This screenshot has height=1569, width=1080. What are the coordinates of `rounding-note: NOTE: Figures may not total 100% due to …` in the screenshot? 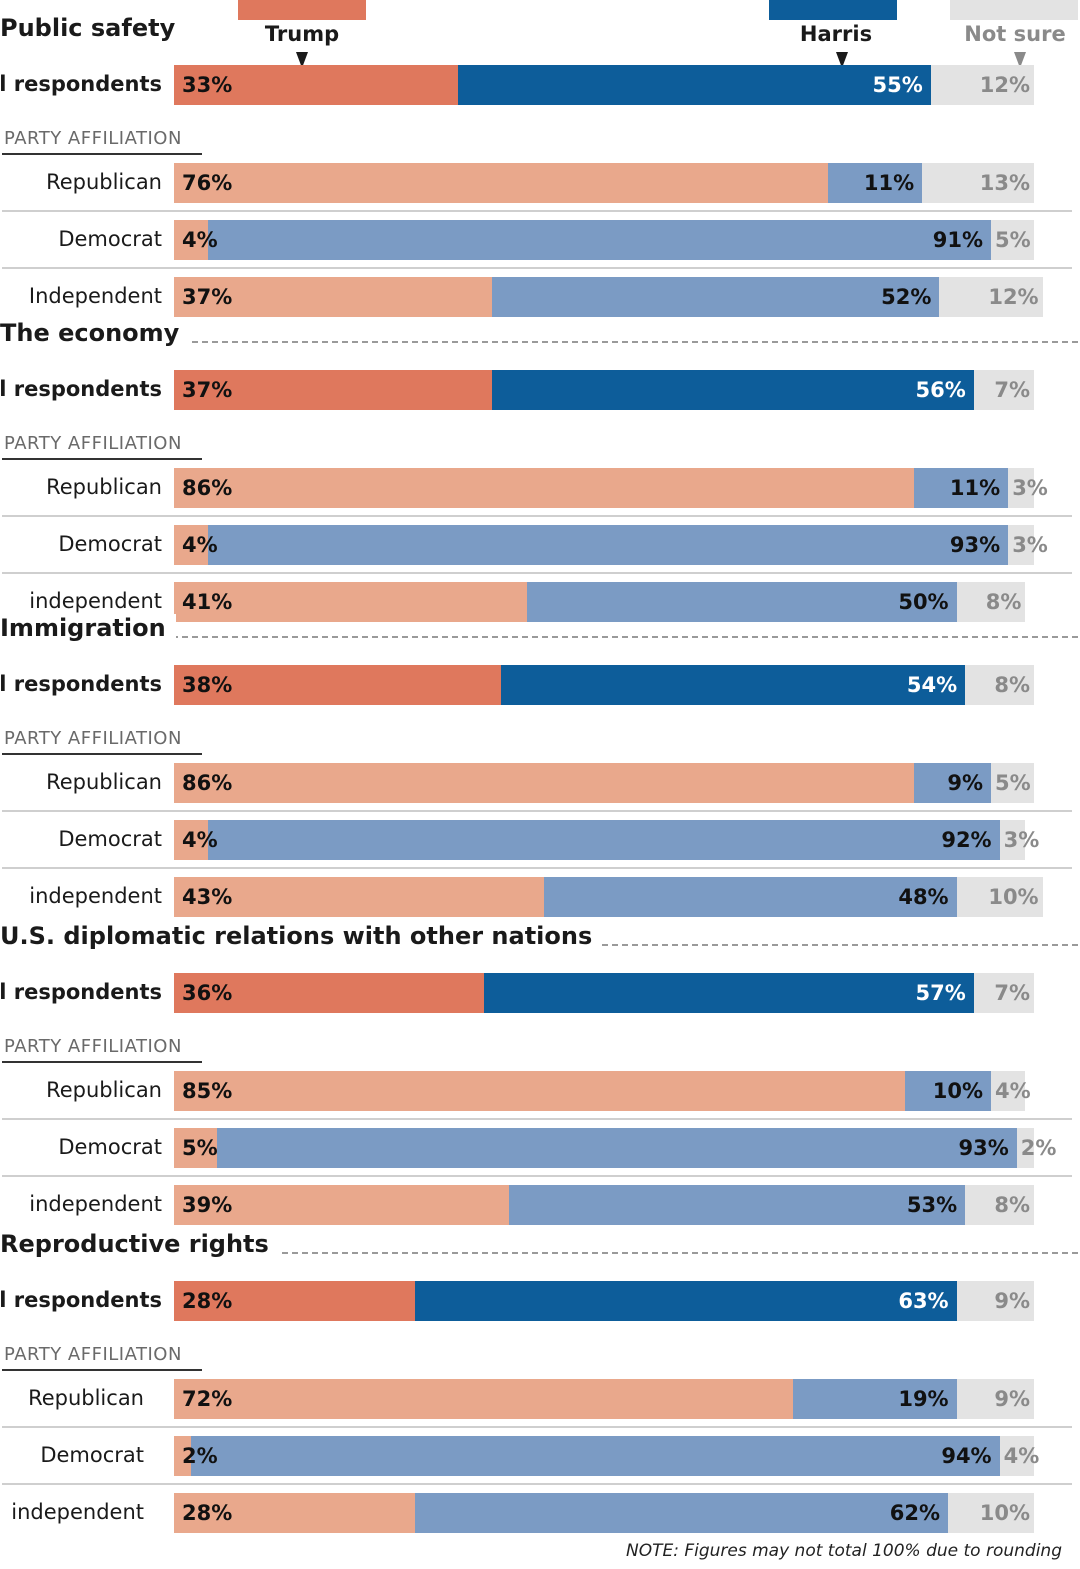 It's located at (843, 1551).